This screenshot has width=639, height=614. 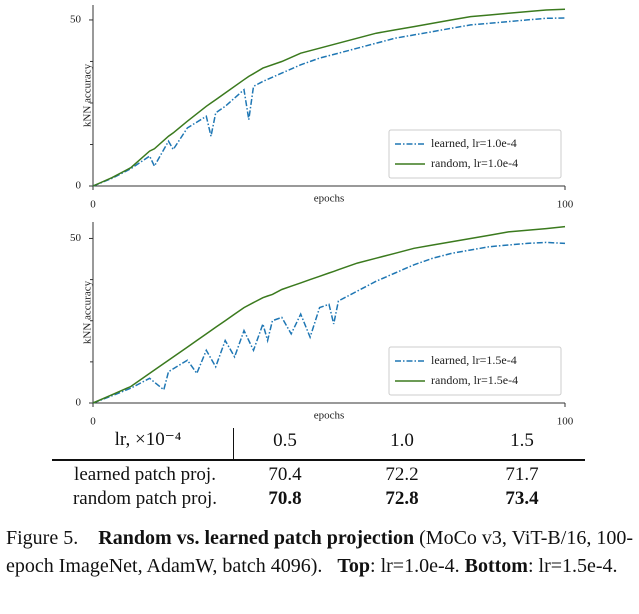 What do you see at coordinates (145, 474) in the screenshot?
I see `table-cell: learned patch proj.` at bounding box center [145, 474].